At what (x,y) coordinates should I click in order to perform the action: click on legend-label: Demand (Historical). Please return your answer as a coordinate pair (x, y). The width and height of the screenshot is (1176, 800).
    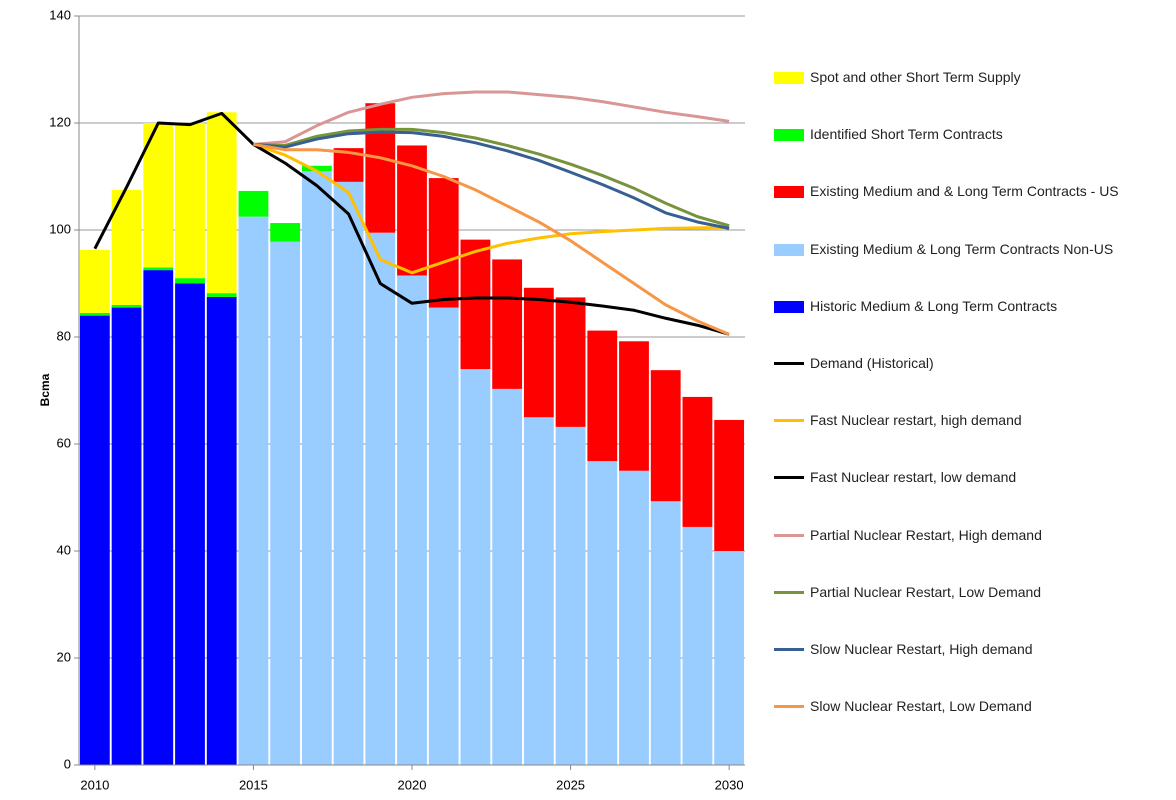
    Looking at the image, I should click on (872, 363).